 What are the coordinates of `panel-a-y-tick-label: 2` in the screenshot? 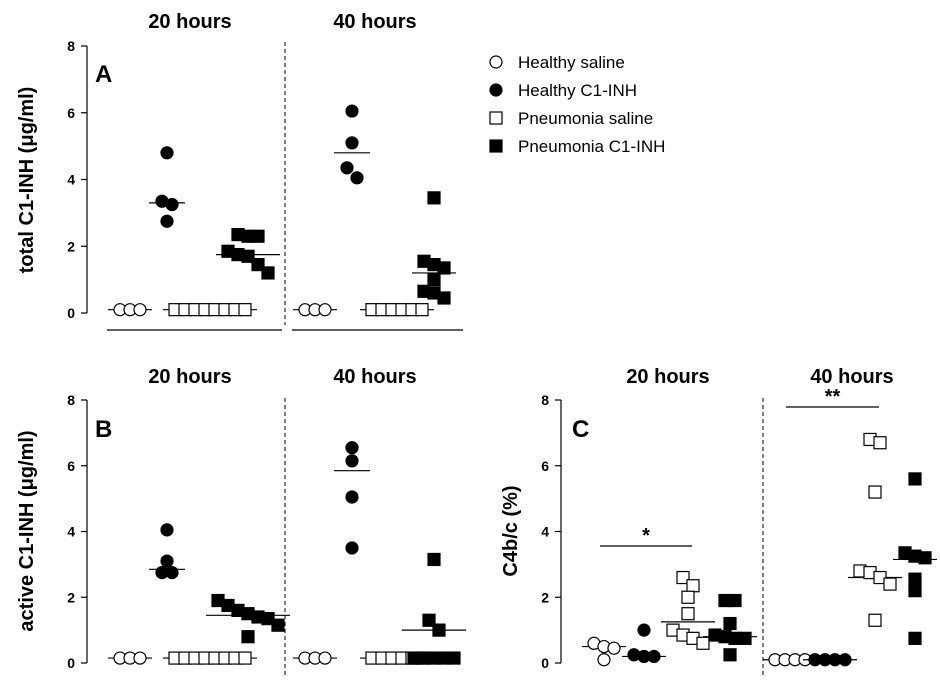 It's located at (71, 246).